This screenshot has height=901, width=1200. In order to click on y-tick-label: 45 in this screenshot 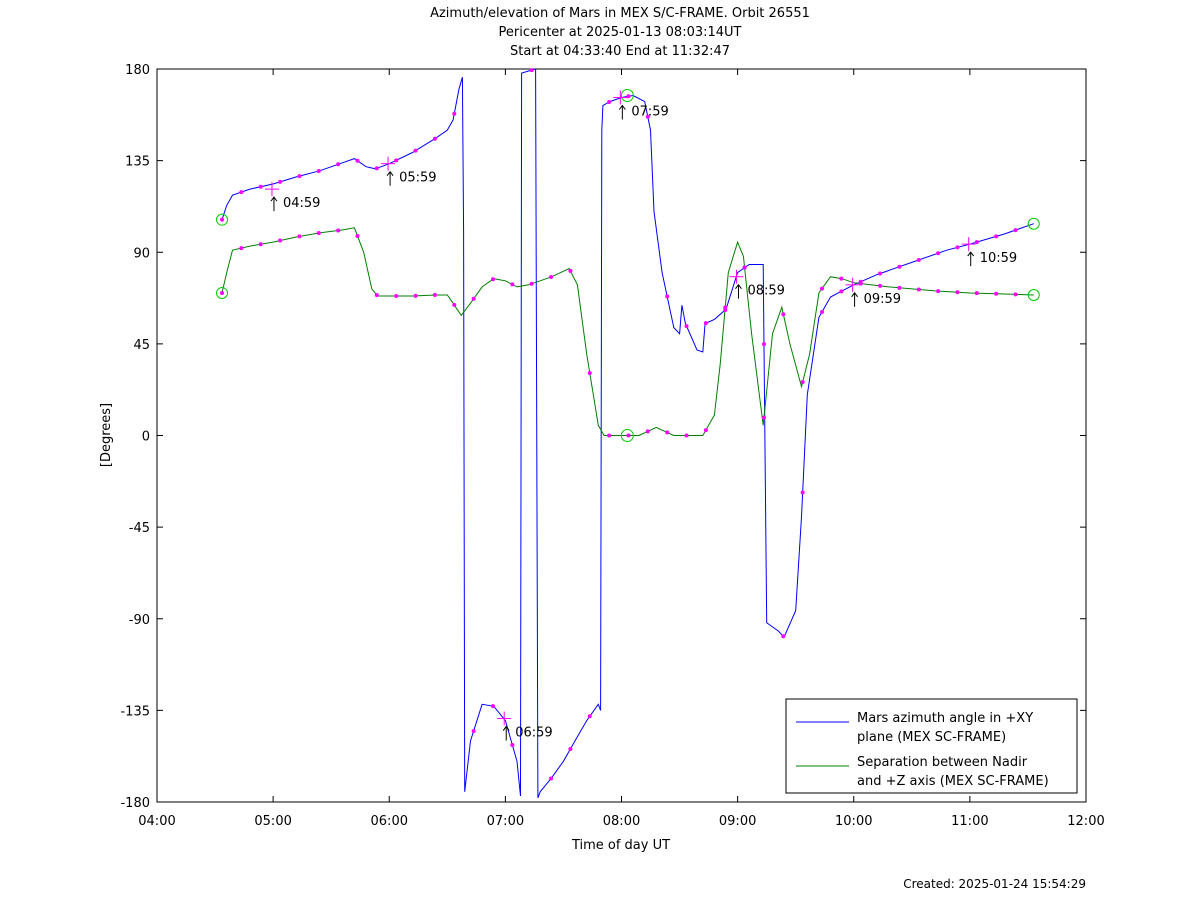, I will do `click(141, 345)`.